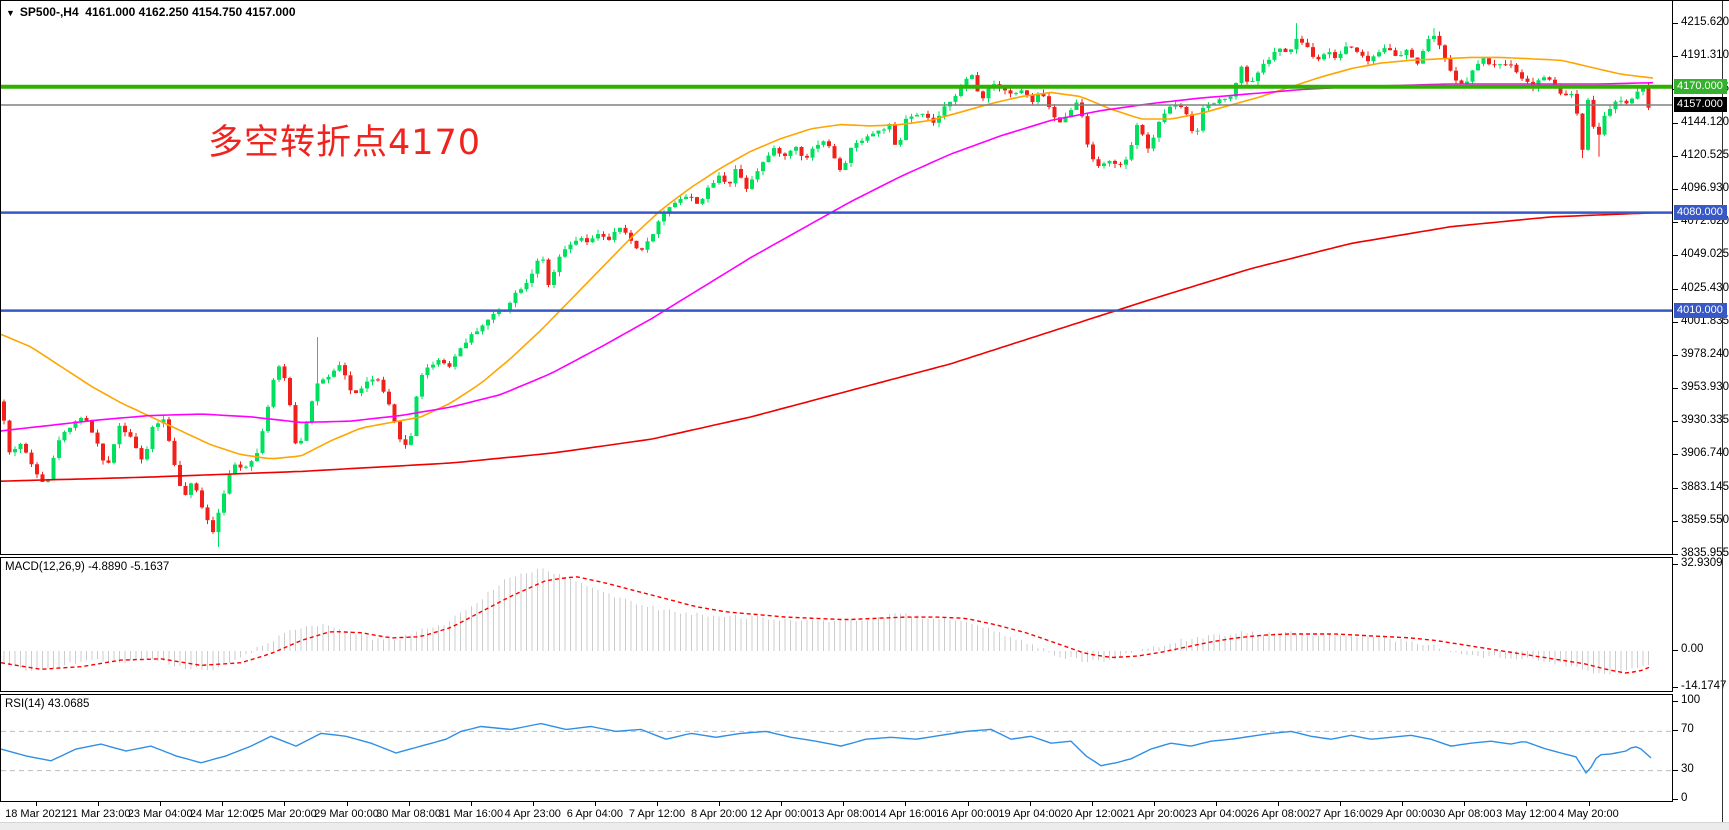 The image size is (1729, 830). I want to click on rsi-indicator-panel: RSI(14) 43.0685, so click(836, 748).